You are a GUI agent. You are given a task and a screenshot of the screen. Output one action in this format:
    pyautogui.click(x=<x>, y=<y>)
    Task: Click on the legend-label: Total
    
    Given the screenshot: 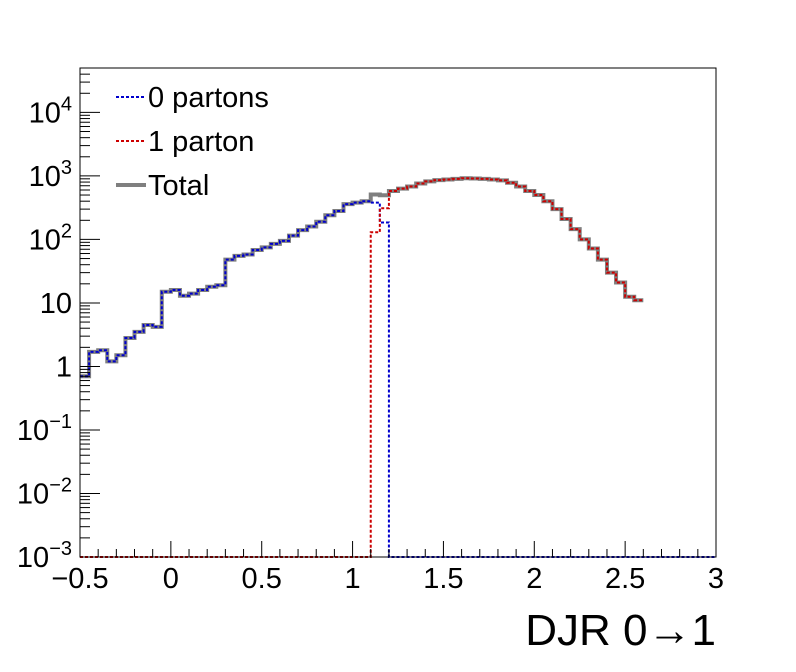 What is the action you would take?
    pyautogui.click(x=178, y=186)
    